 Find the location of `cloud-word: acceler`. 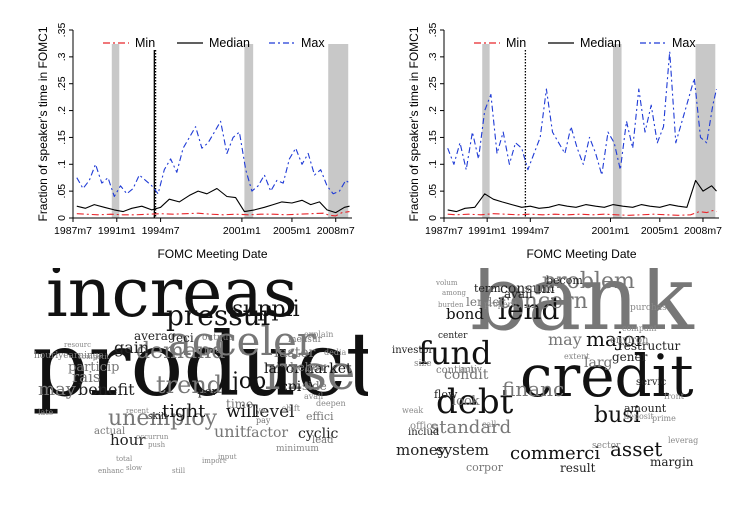

cloud-word: acceler is located at coordinates (242, 342).